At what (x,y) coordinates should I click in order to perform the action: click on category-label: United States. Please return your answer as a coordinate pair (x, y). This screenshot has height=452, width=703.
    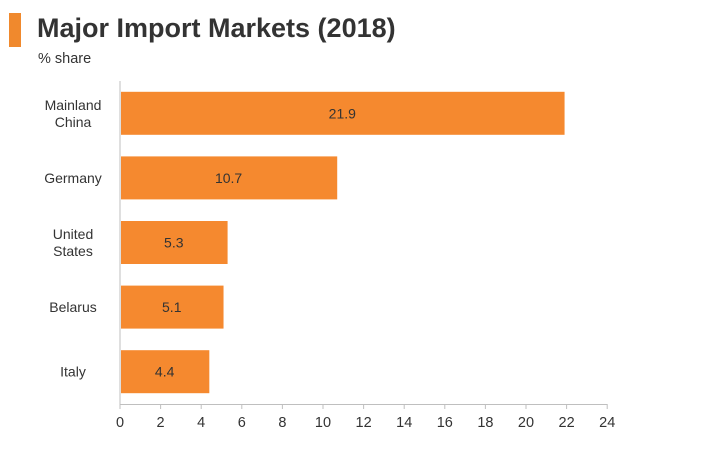
    Looking at the image, I should click on (73, 242).